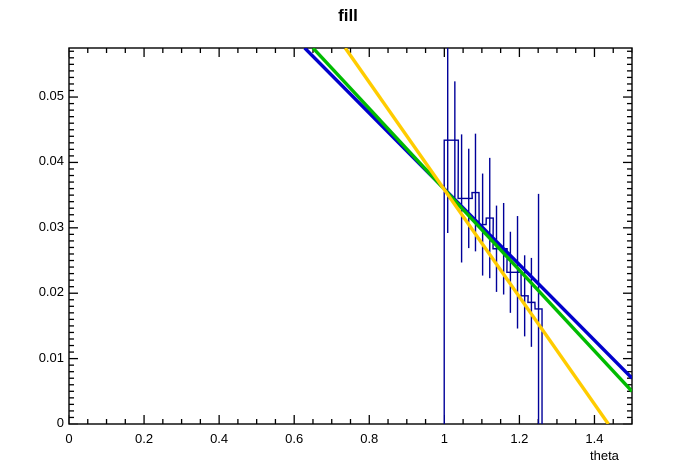 This screenshot has width=696, height=472. What do you see at coordinates (519, 438) in the screenshot?
I see `x-tick-label: 1.2` at bounding box center [519, 438].